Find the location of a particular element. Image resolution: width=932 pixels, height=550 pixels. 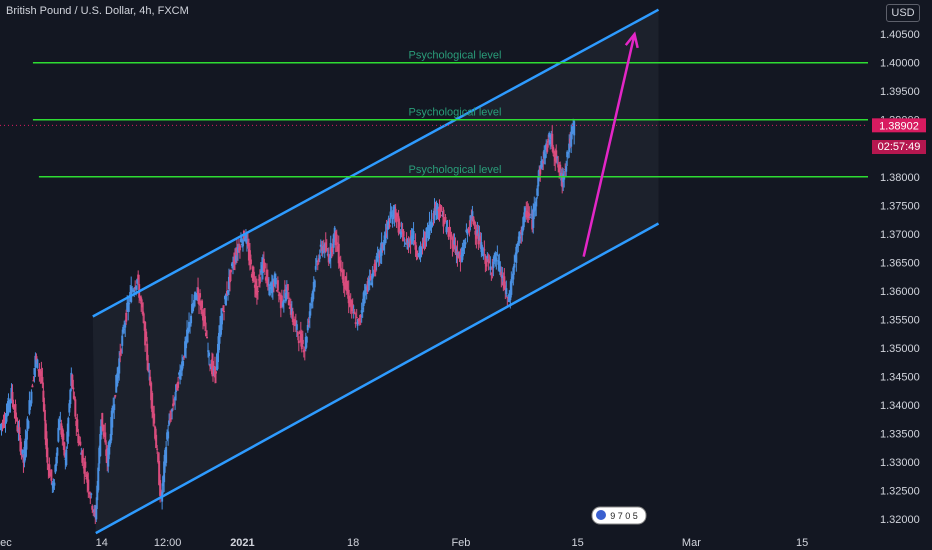

price-tick-label: 1.32000 is located at coordinates (900, 520).